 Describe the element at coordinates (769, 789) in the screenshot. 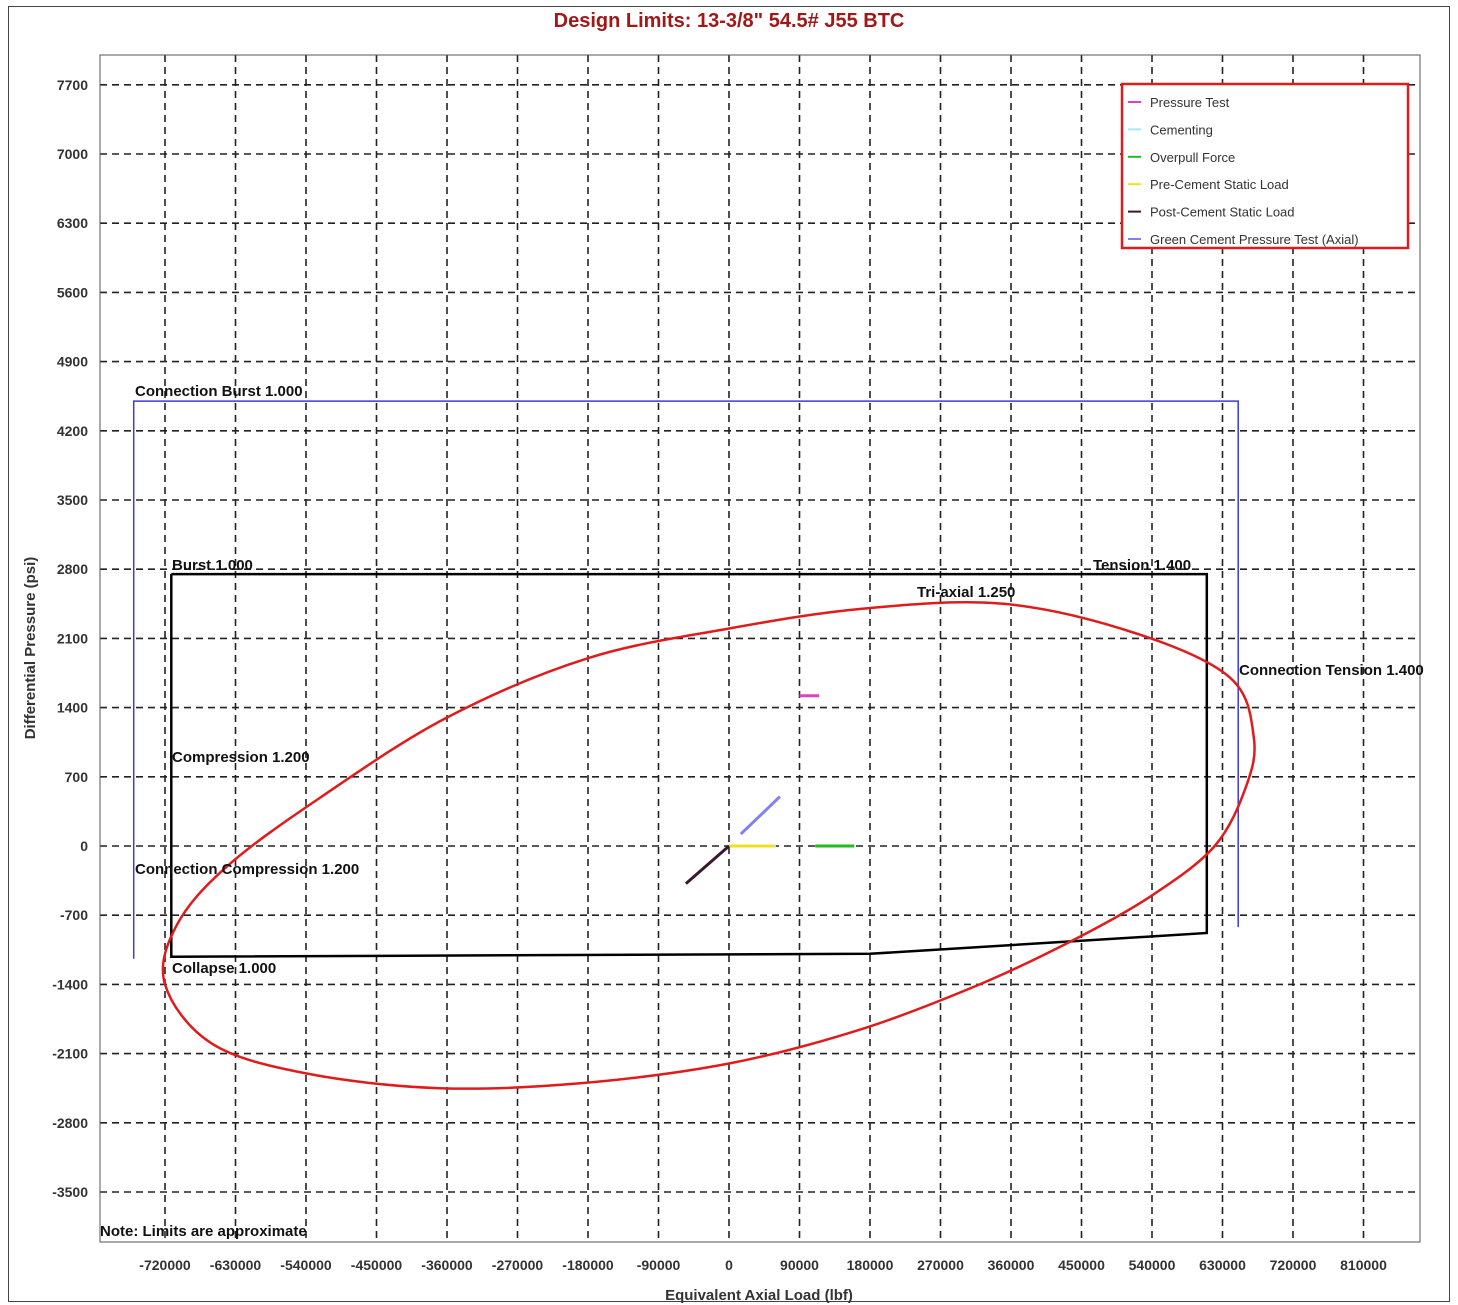

I see `load-series` at that location.